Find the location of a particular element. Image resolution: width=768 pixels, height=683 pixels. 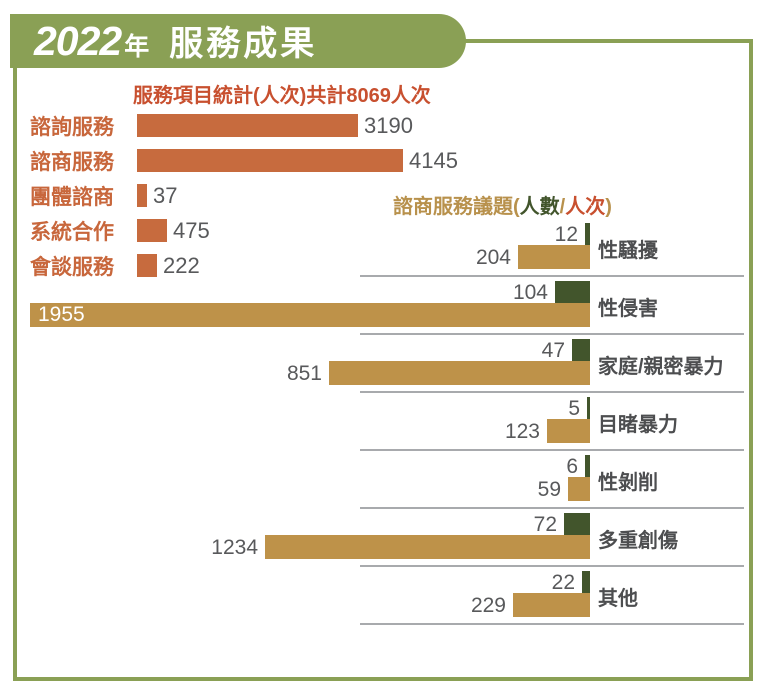

visits-row: 204 is located at coordinates (307, 257).